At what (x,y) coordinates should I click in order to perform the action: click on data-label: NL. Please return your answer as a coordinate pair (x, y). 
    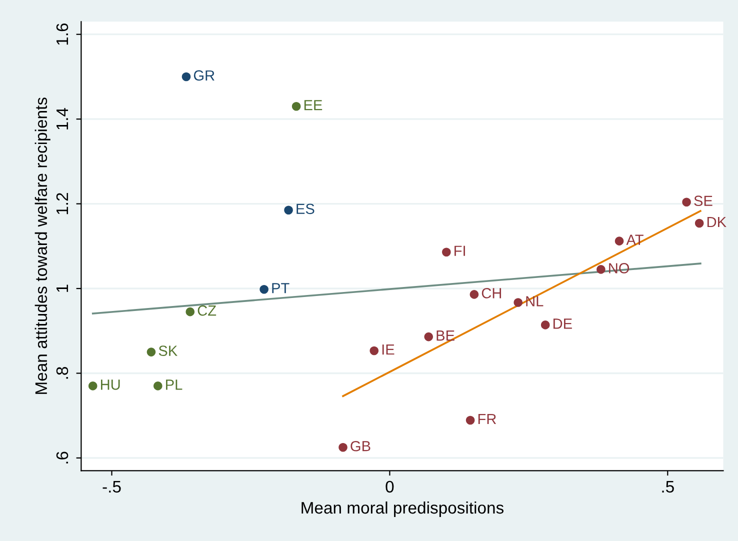
    Looking at the image, I should click on (535, 301).